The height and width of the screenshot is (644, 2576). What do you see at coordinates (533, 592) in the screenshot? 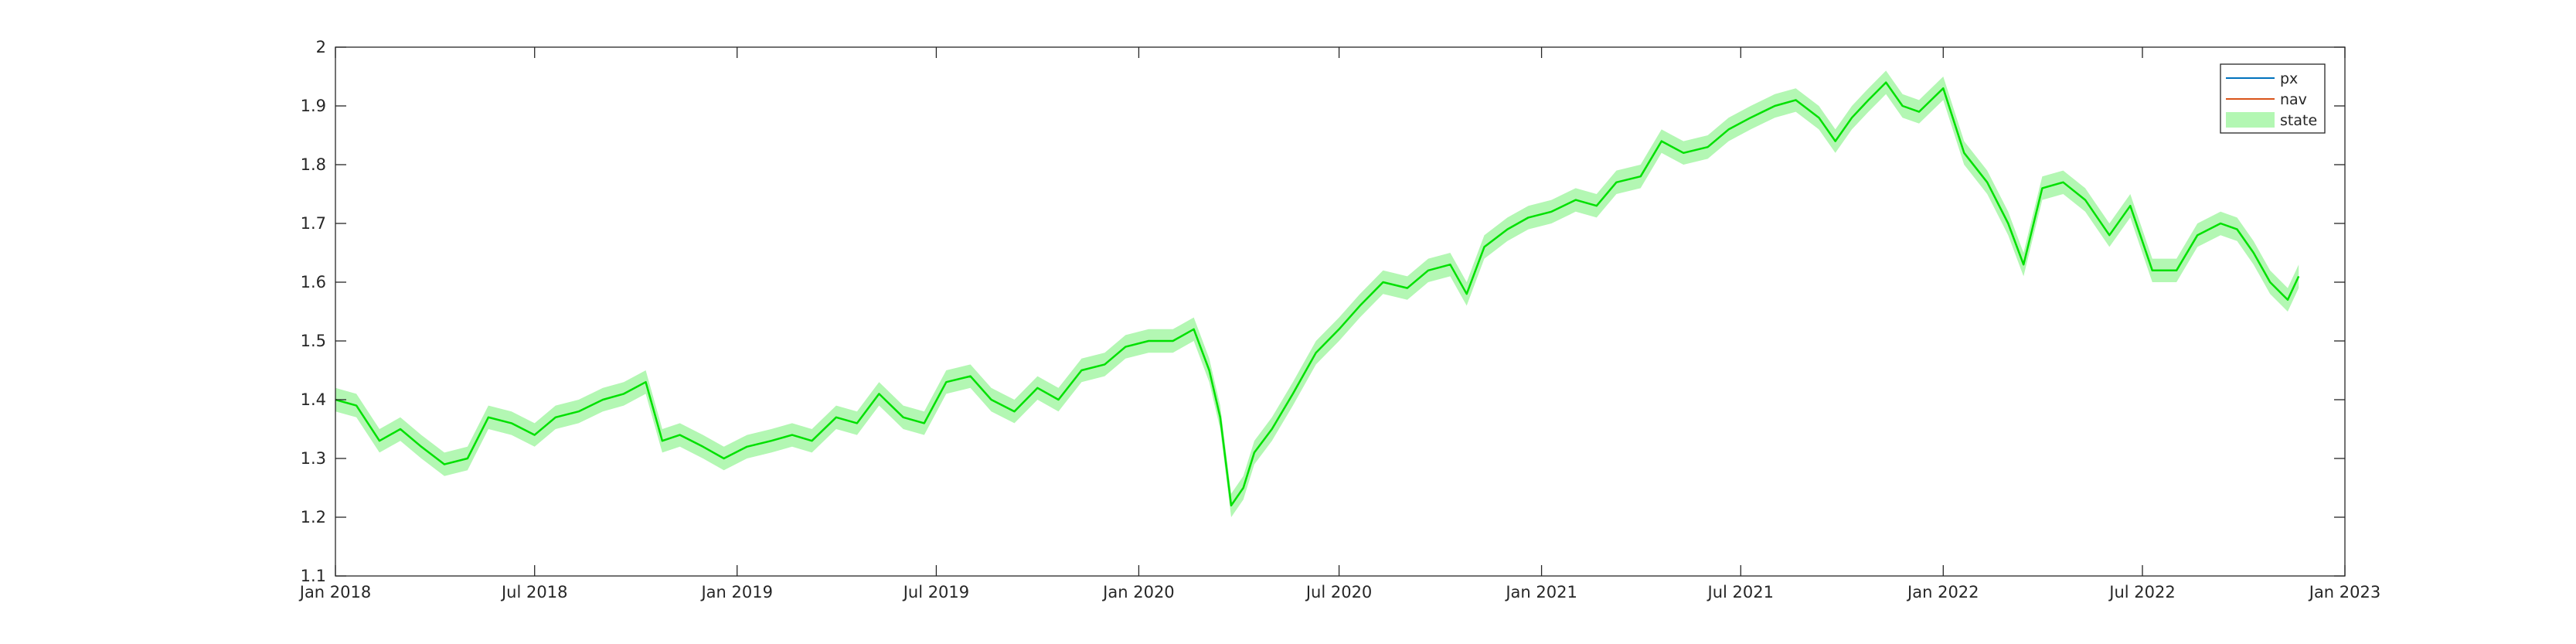
I see `x-tick-label: Jul 2018` at bounding box center [533, 592].